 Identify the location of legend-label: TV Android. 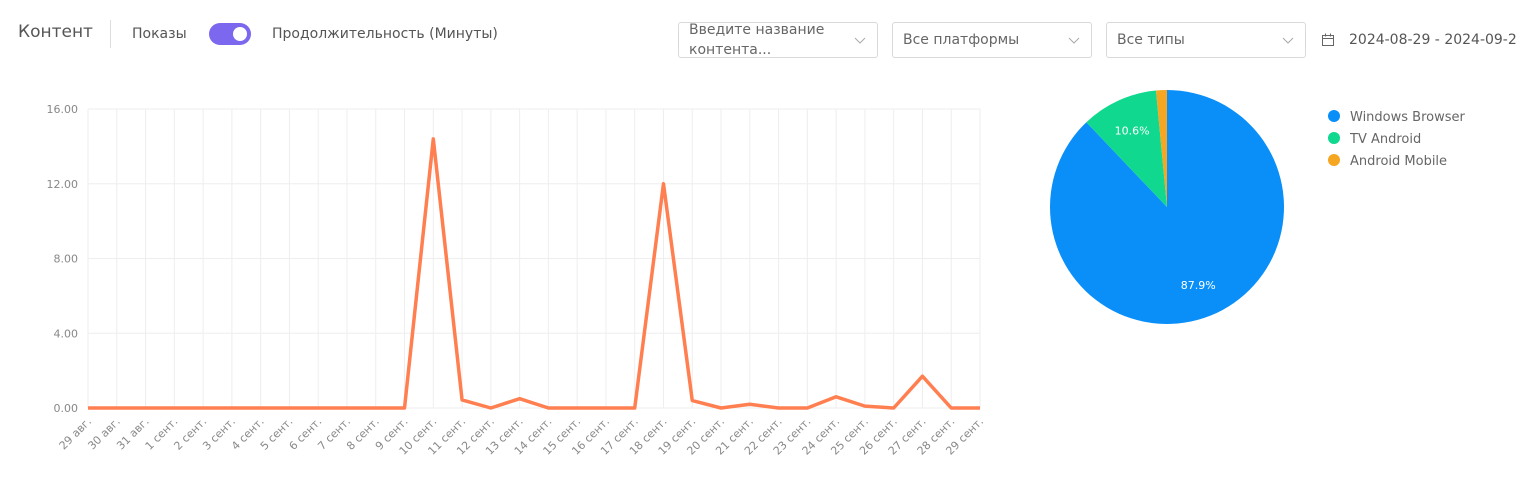
(1385, 139).